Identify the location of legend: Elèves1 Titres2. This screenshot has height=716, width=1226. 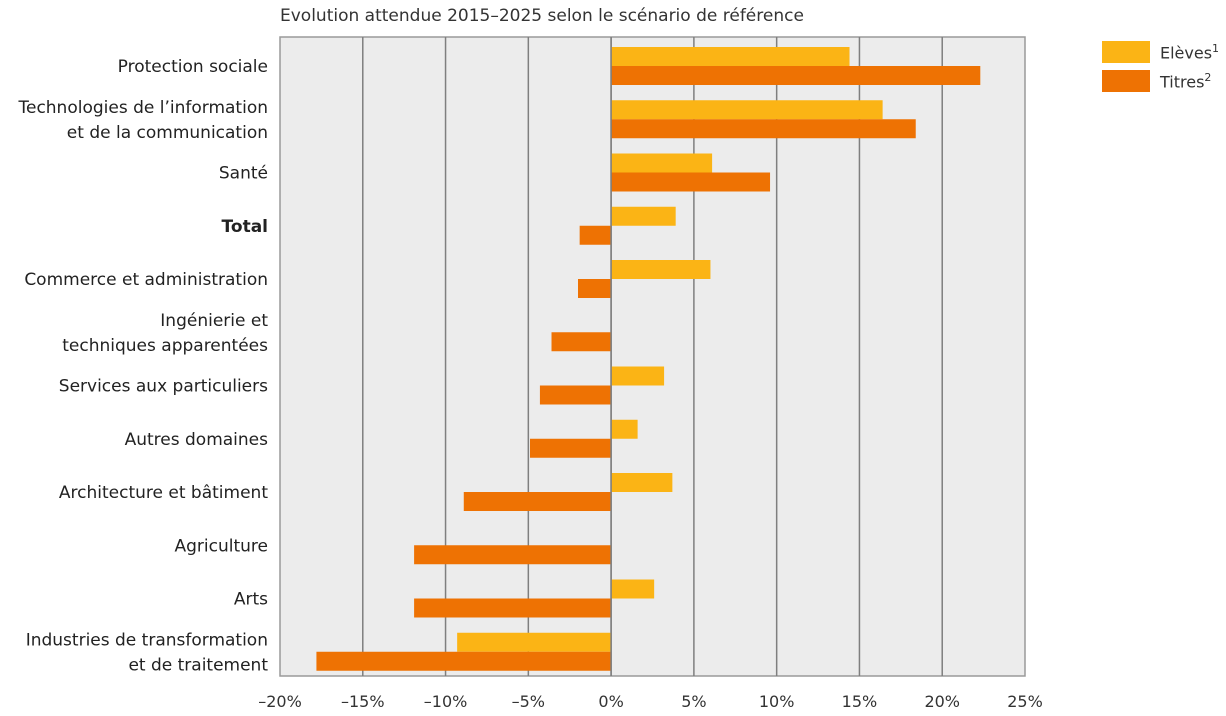
(1160, 69).